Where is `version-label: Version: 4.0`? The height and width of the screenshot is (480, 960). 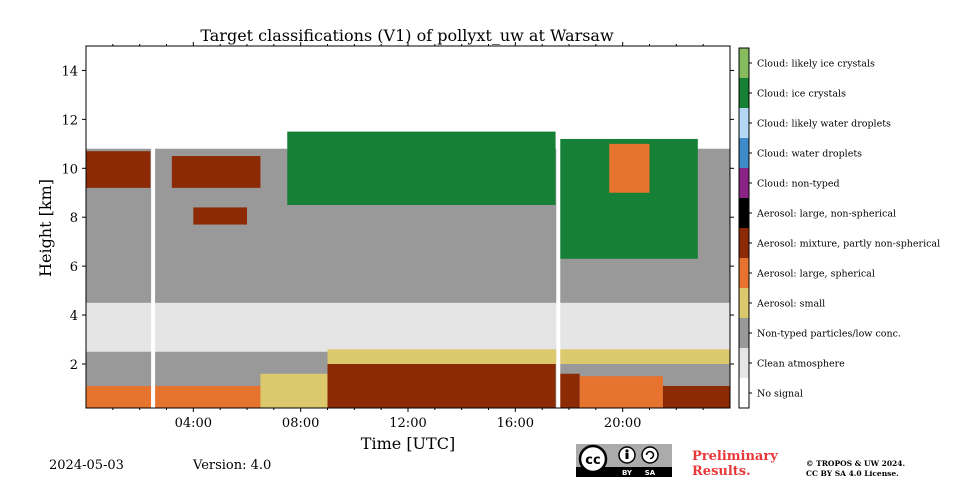
version-label: Version: 4.0 is located at coordinates (232, 465).